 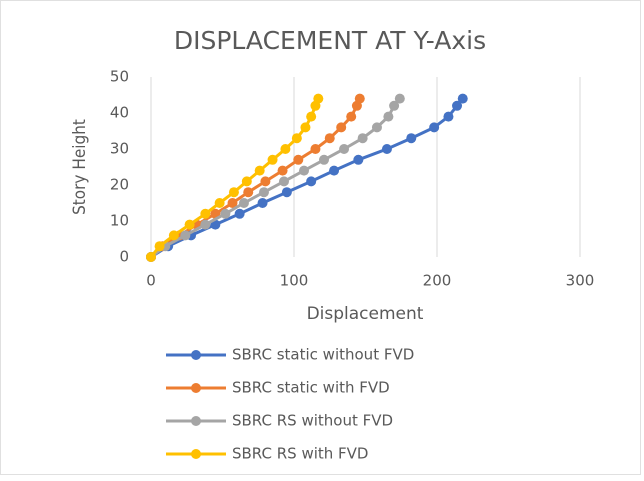 What do you see at coordinates (80, 167) in the screenshot?
I see `y-axis-label: Story Height` at bounding box center [80, 167].